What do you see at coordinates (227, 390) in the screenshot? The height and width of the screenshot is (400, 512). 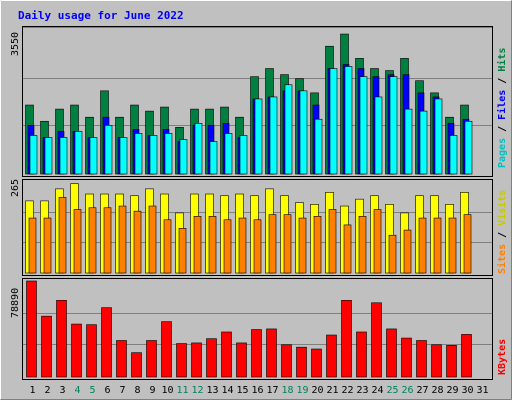 I see `x-tick-label: 14` at bounding box center [227, 390].